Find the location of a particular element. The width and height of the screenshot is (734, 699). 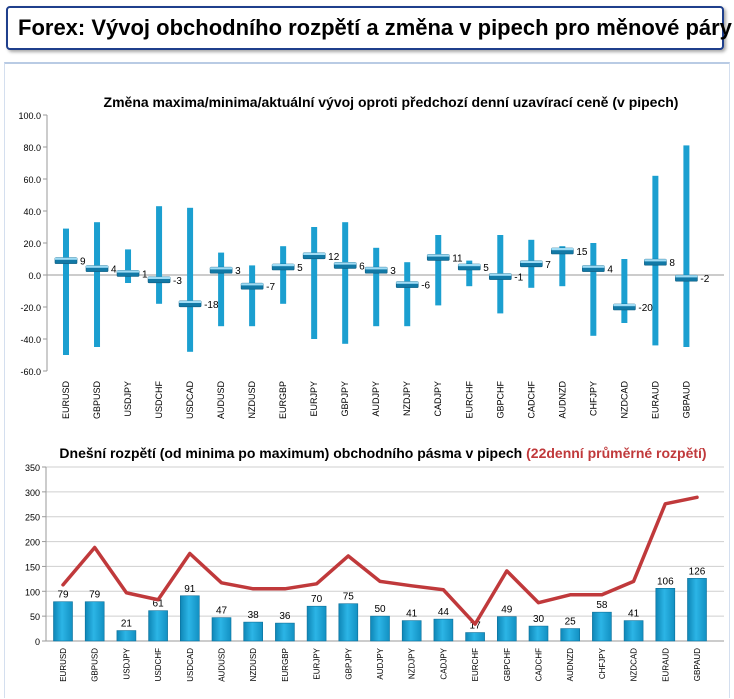

chart2-x-tick-label: AUDNZD is located at coordinates (570, 665).